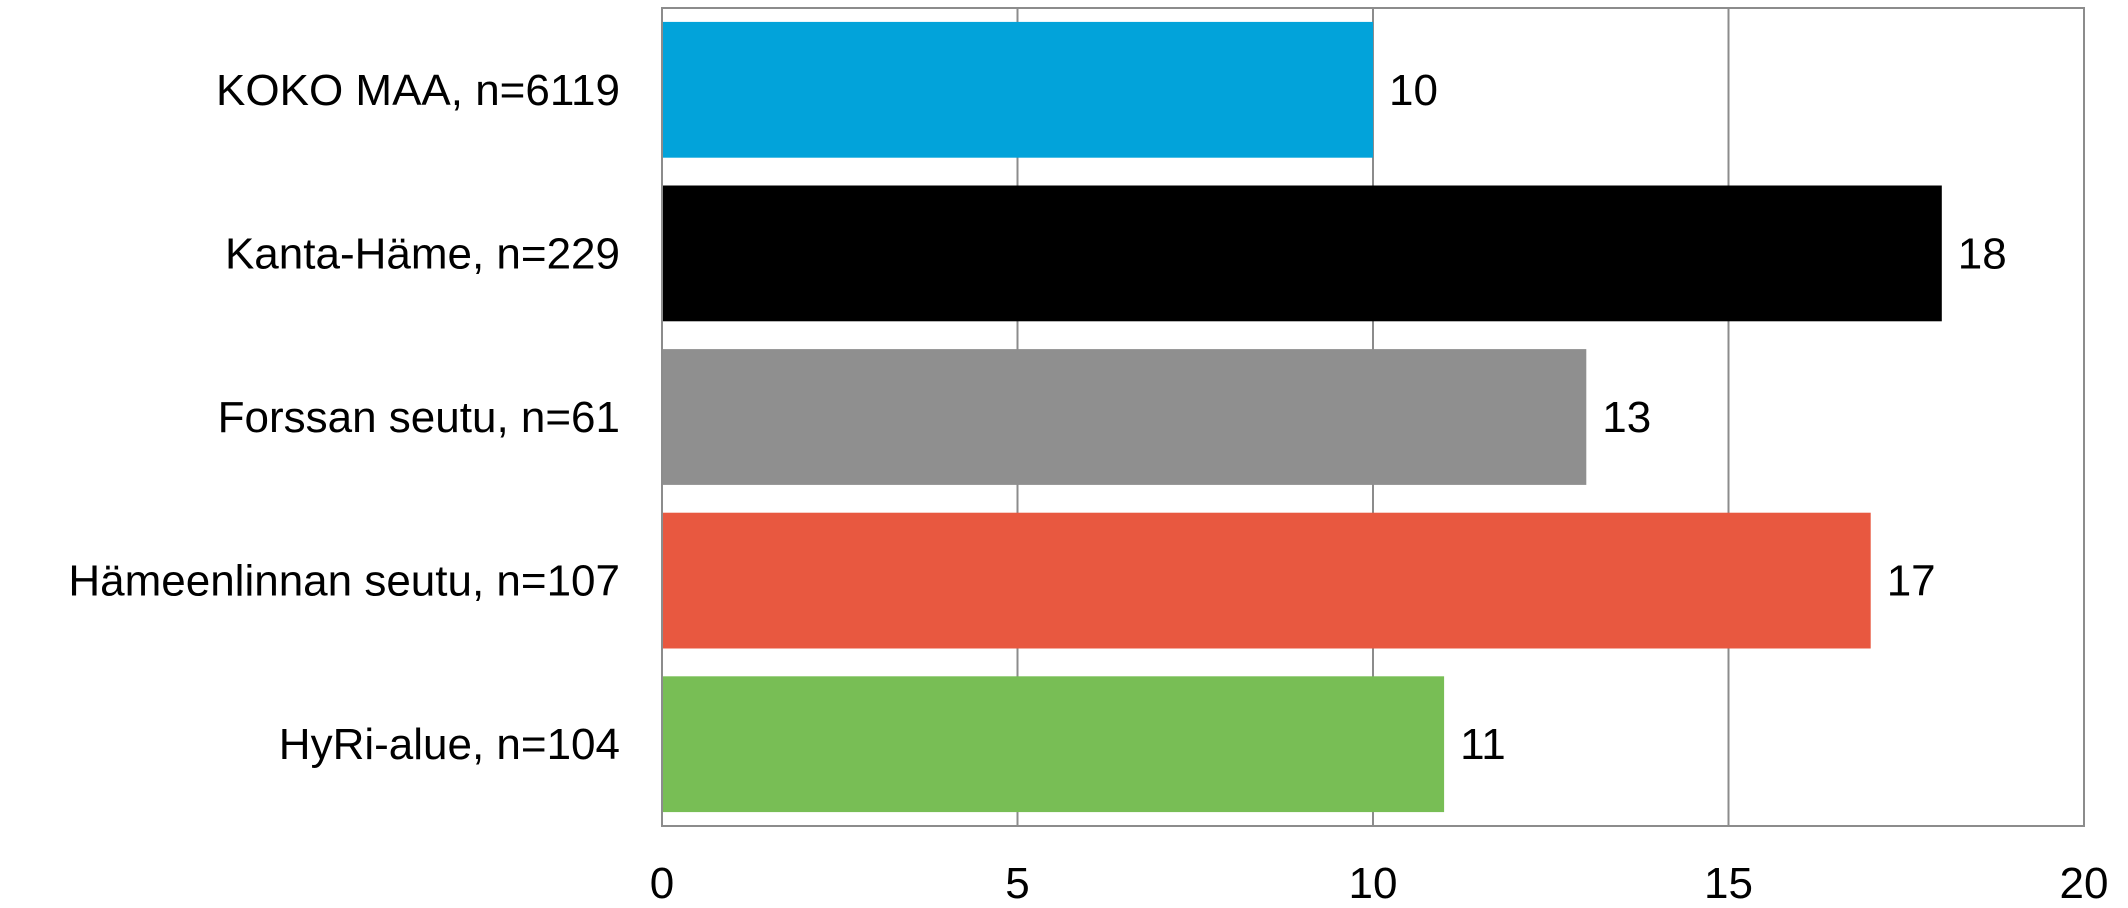  I want to click on data-label: 17, so click(1911, 581).